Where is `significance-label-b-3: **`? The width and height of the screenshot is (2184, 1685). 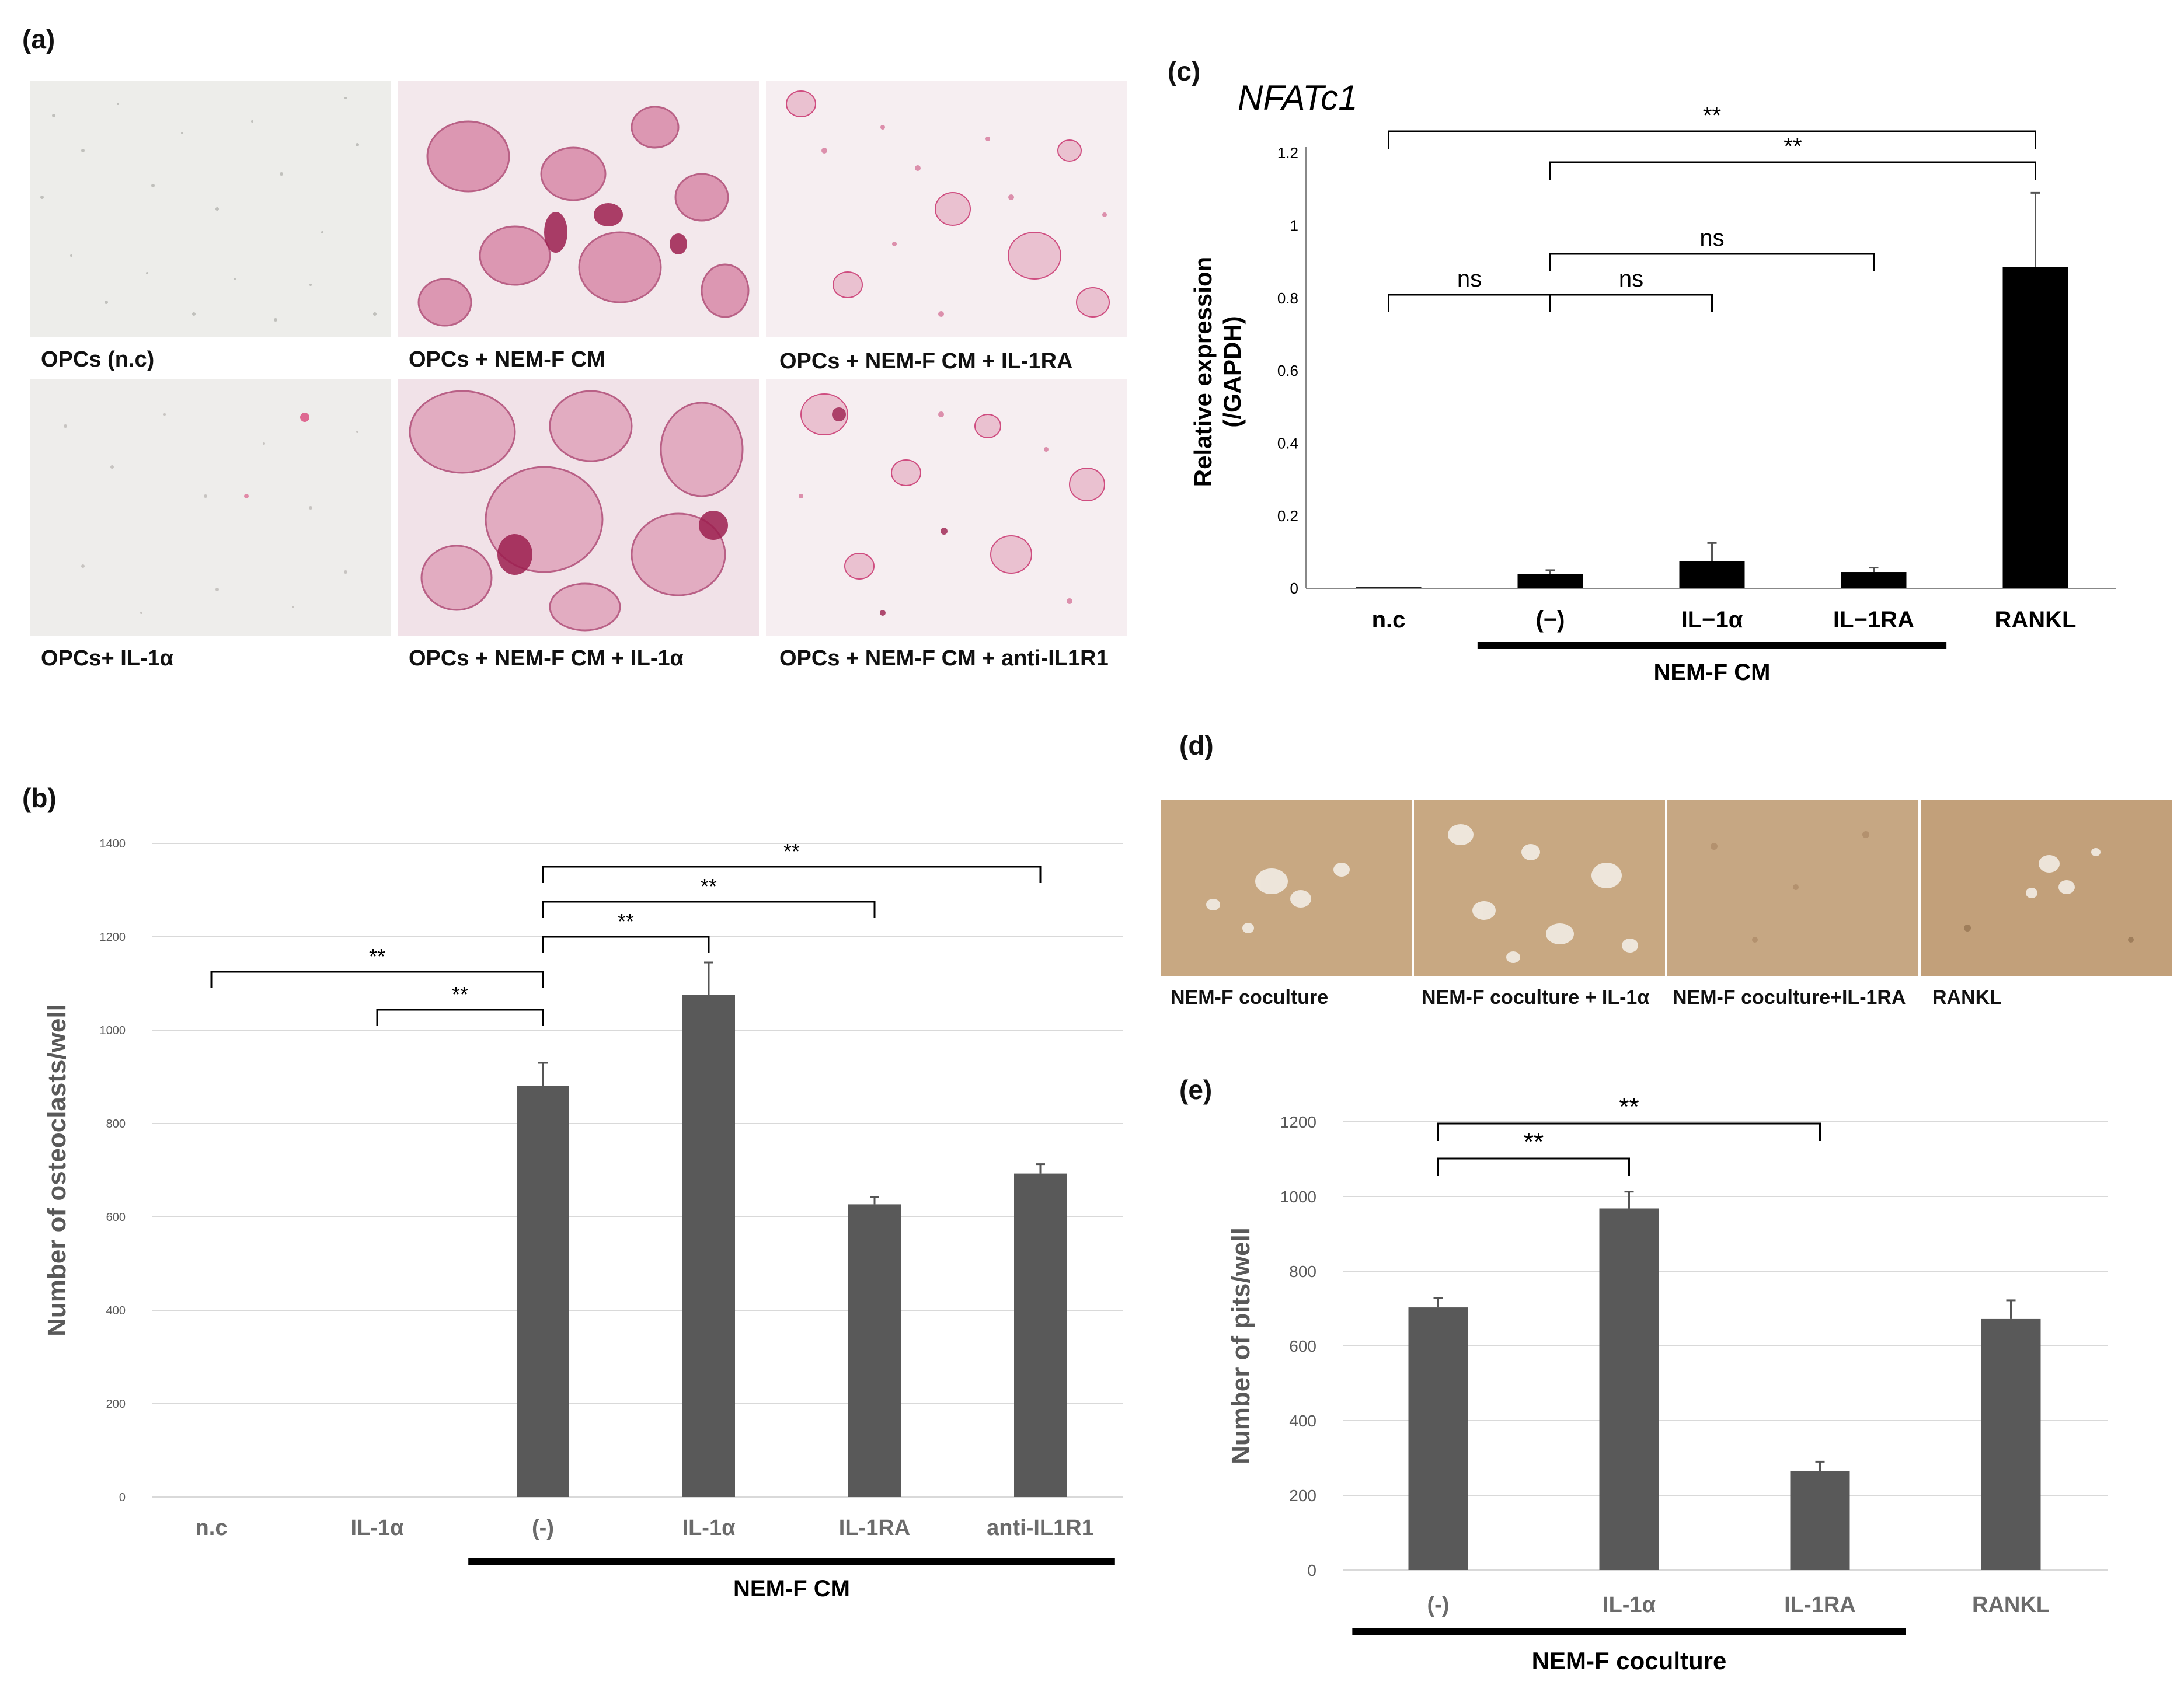 significance-label-b-3: ** is located at coordinates (709, 886).